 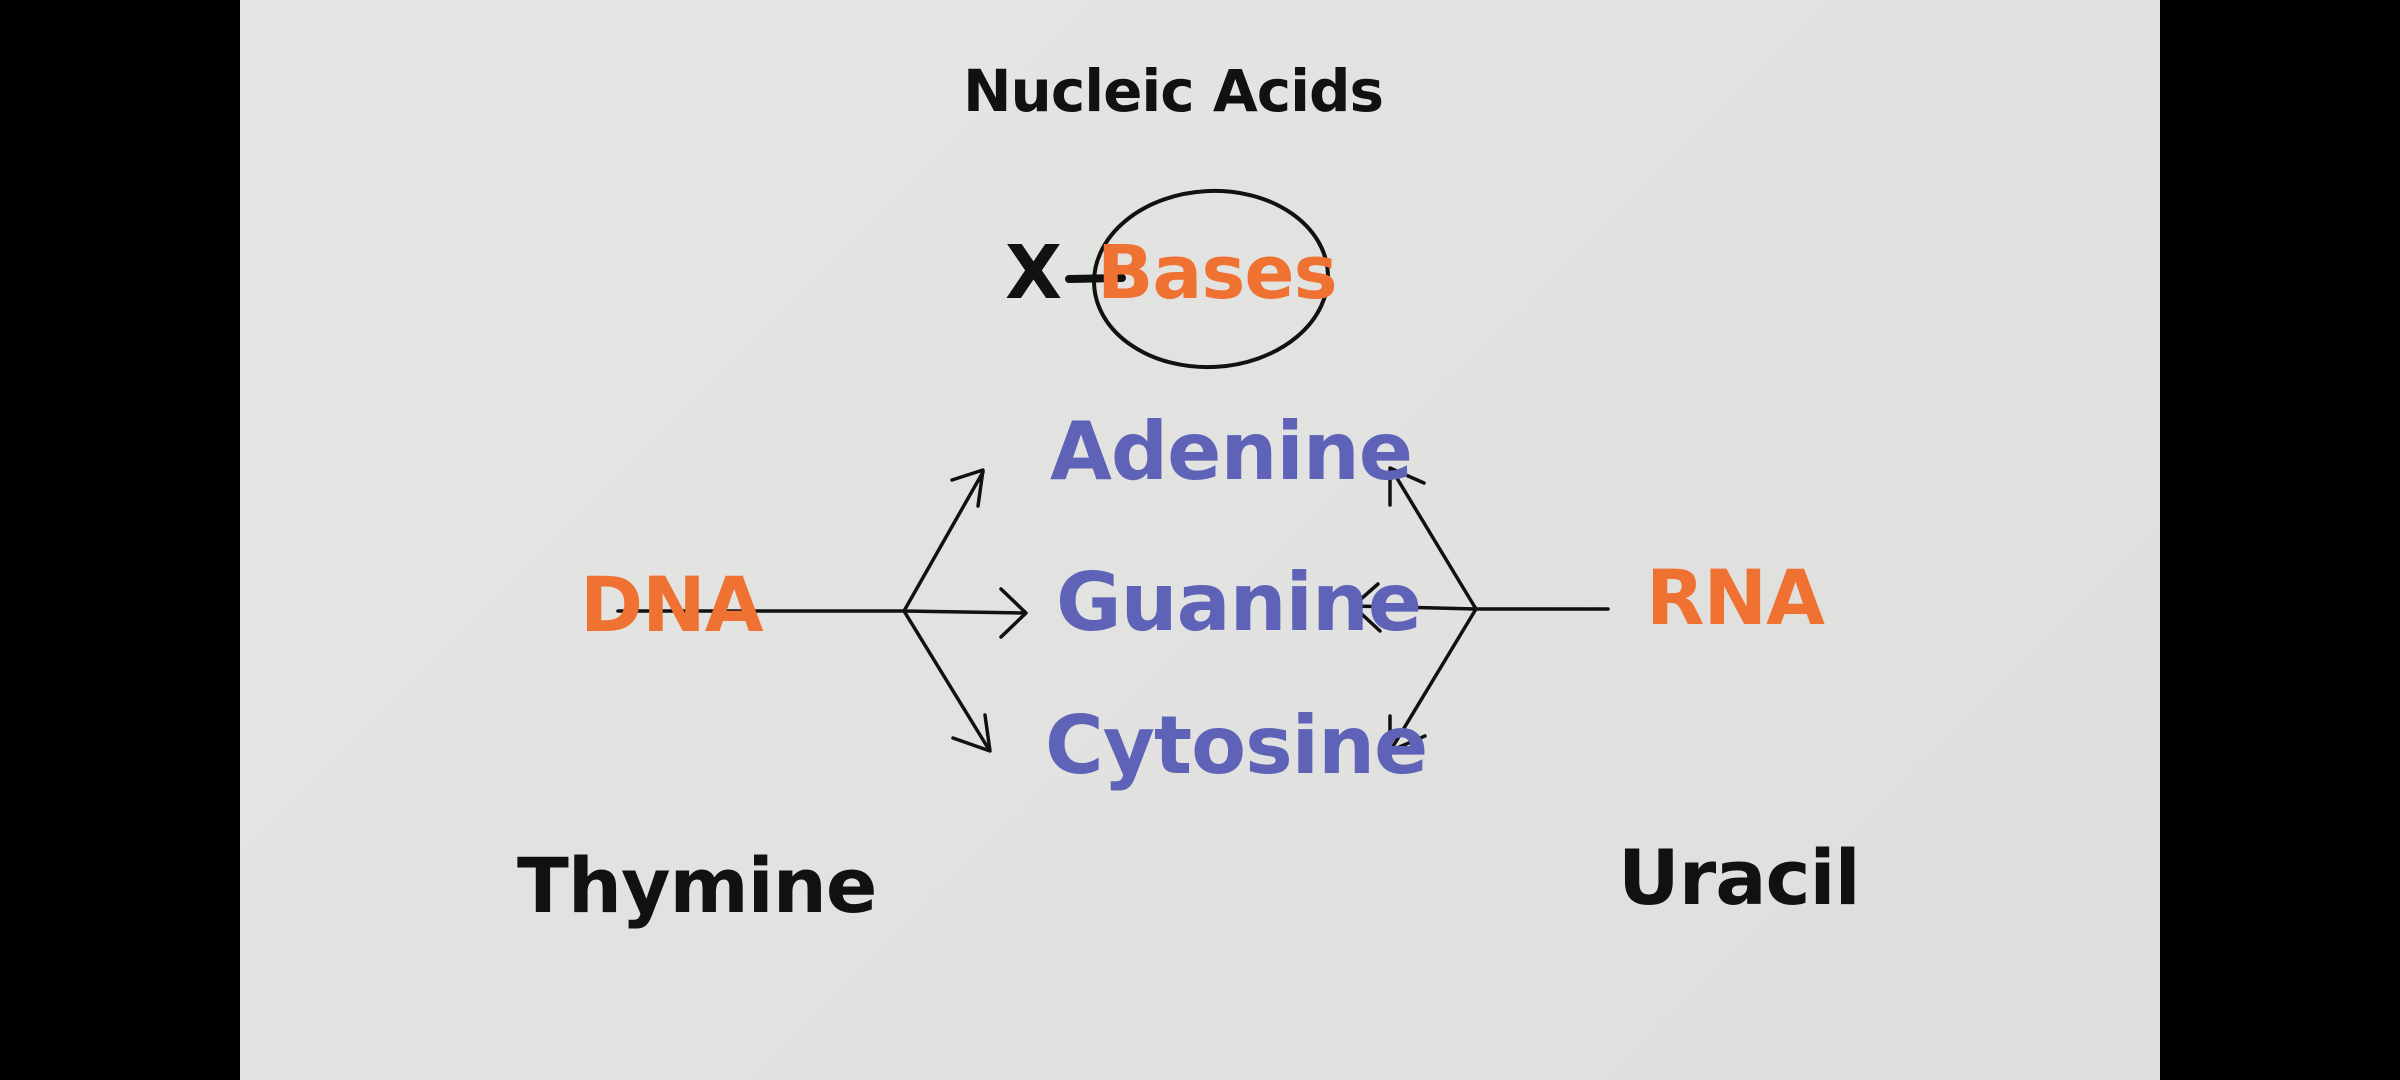 What do you see at coordinates (1239, 602) in the screenshot?
I see `base-guanine: Guanine` at bounding box center [1239, 602].